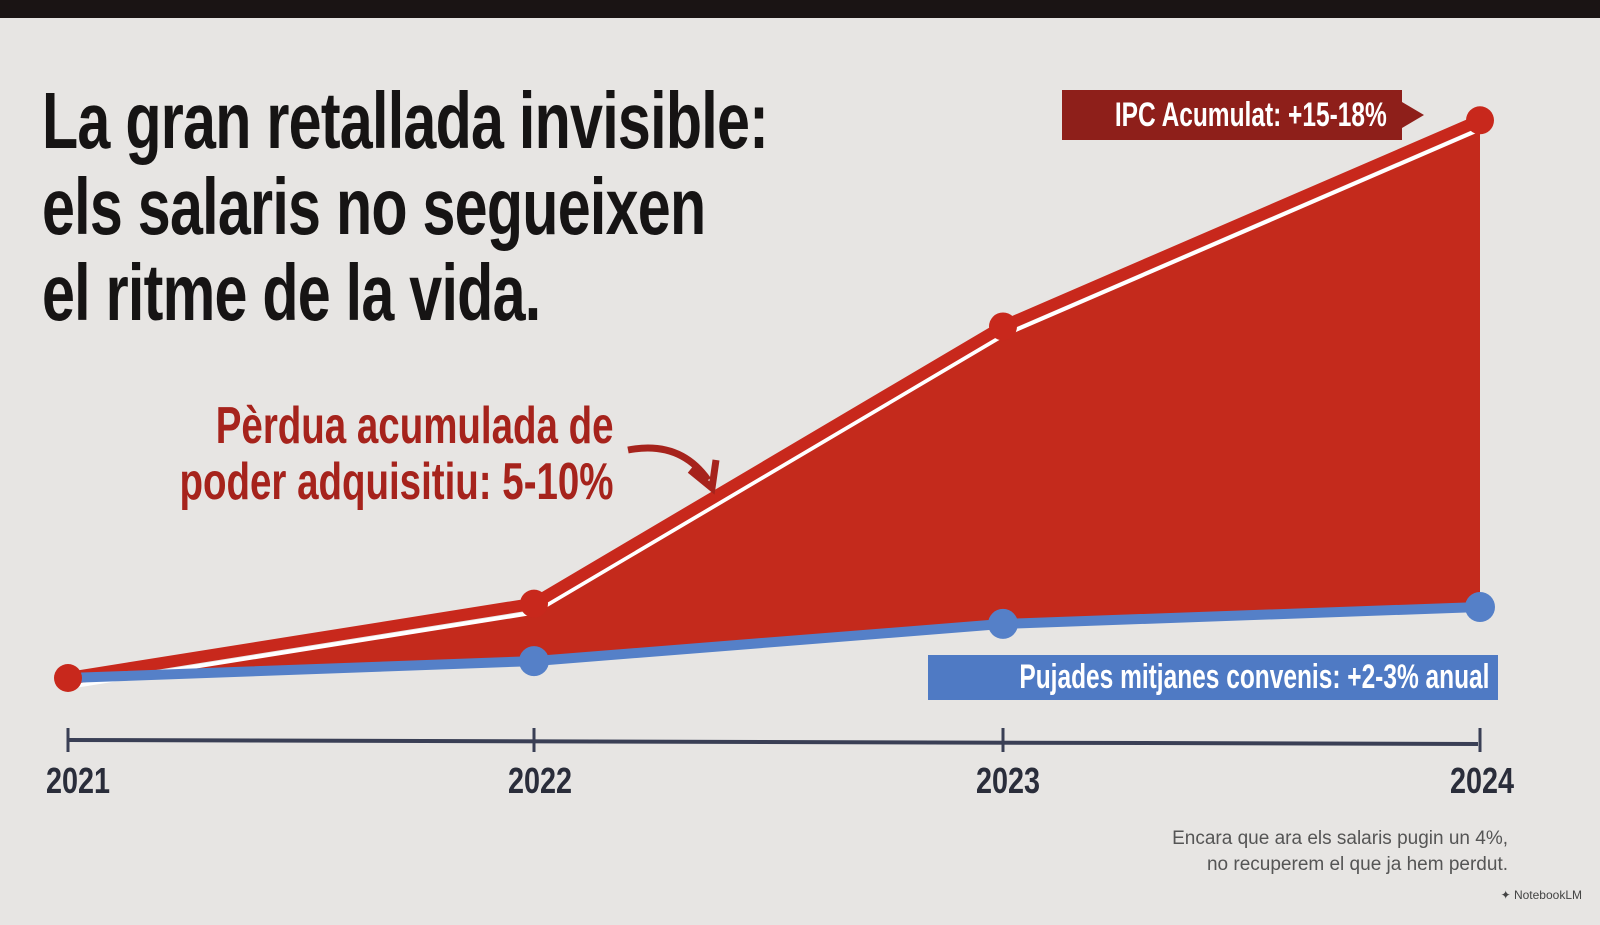  I want to click on ipc-label: IPC Acumulat: +15-18%, so click(1243, 115).